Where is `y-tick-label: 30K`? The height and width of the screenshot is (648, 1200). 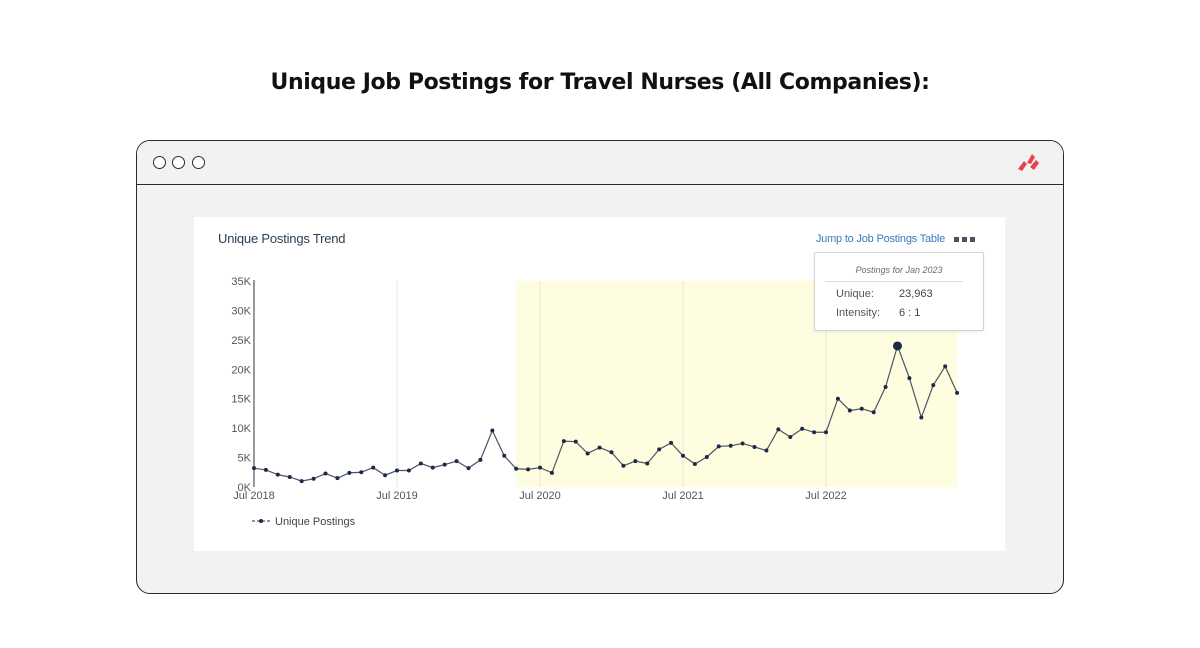
y-tick-label: 30K is located at coordinates (241, 311).